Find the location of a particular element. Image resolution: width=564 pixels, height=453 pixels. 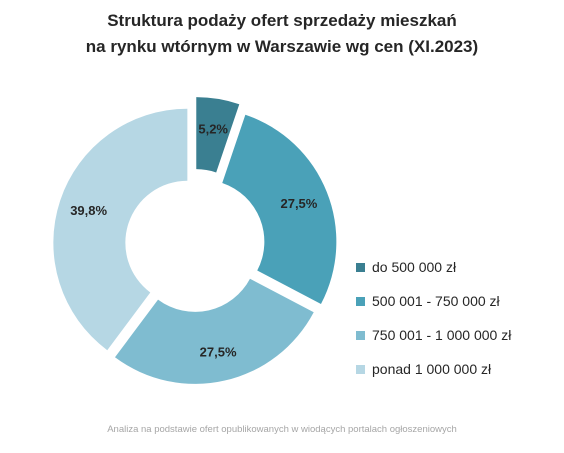

slice-value-label-3: 27,5% is located at coordinates (218, 351).